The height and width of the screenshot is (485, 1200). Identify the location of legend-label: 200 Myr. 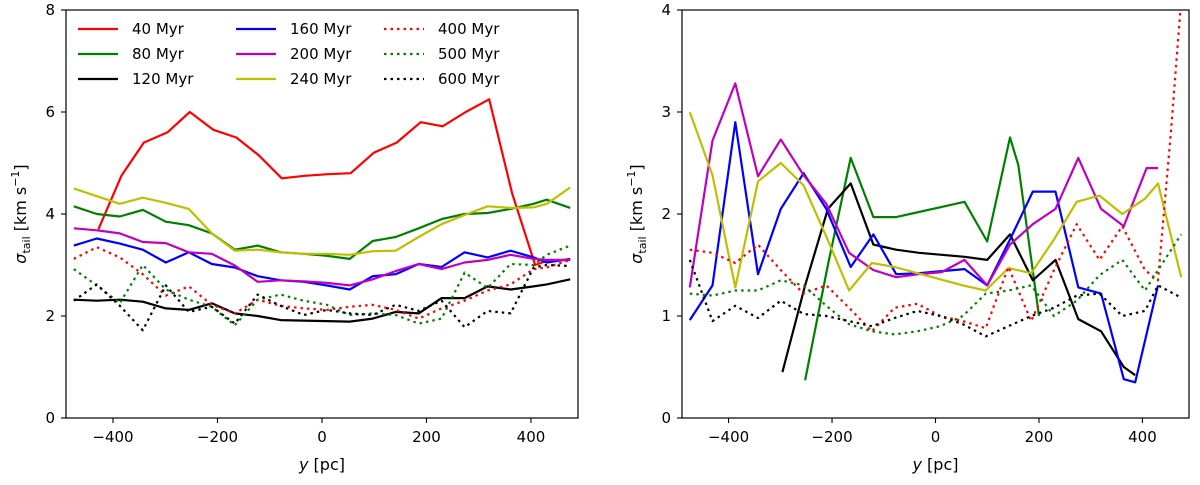
(321, 54).